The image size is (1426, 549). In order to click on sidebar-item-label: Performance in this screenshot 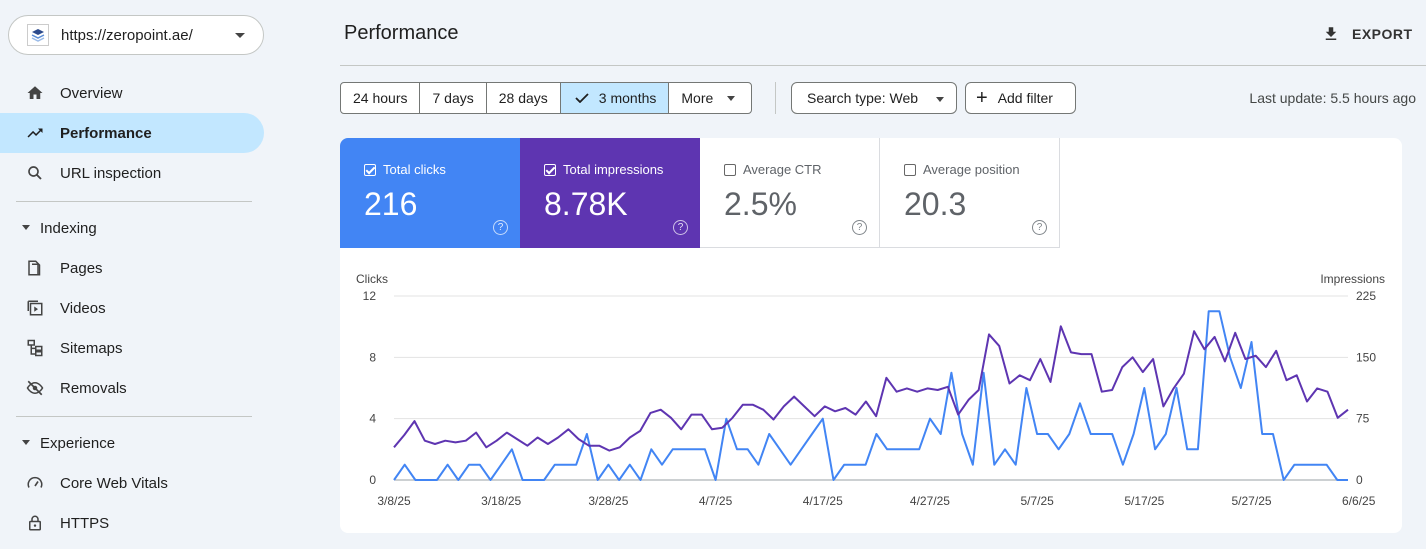, I will do `click(106, 133)`.